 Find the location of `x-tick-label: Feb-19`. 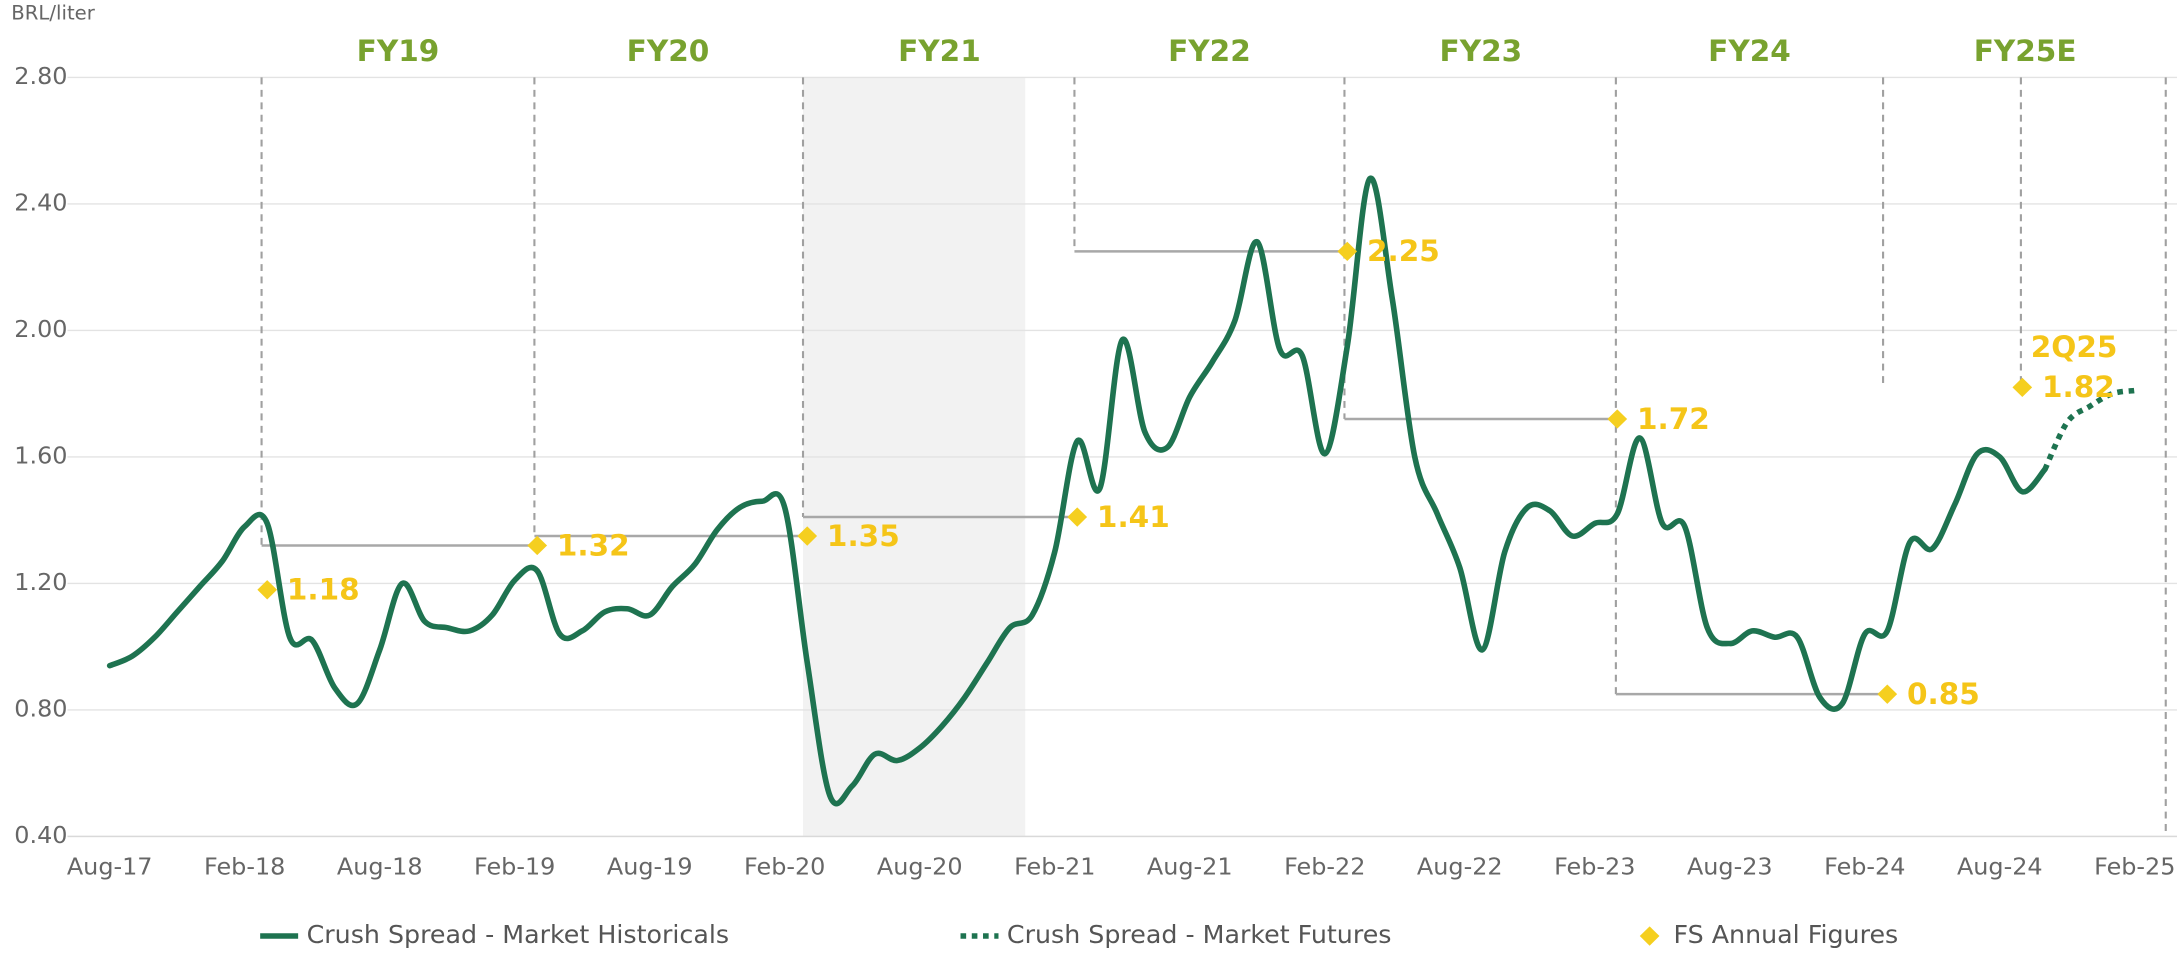

x-tick-label: Feb-19 is located at coordinates (514, 867).